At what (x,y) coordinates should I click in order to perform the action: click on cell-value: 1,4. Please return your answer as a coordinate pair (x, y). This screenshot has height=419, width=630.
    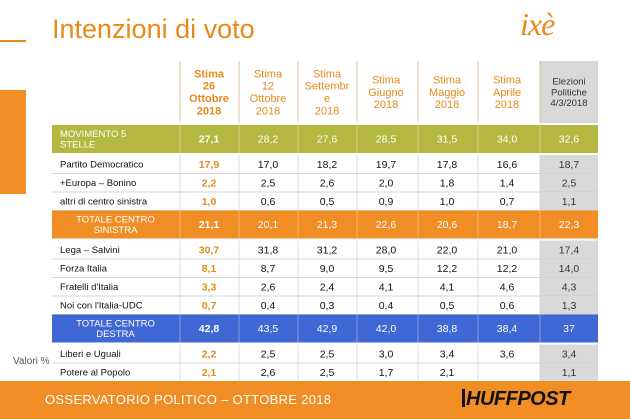
    Looking at the image, I should click on (507, 183).